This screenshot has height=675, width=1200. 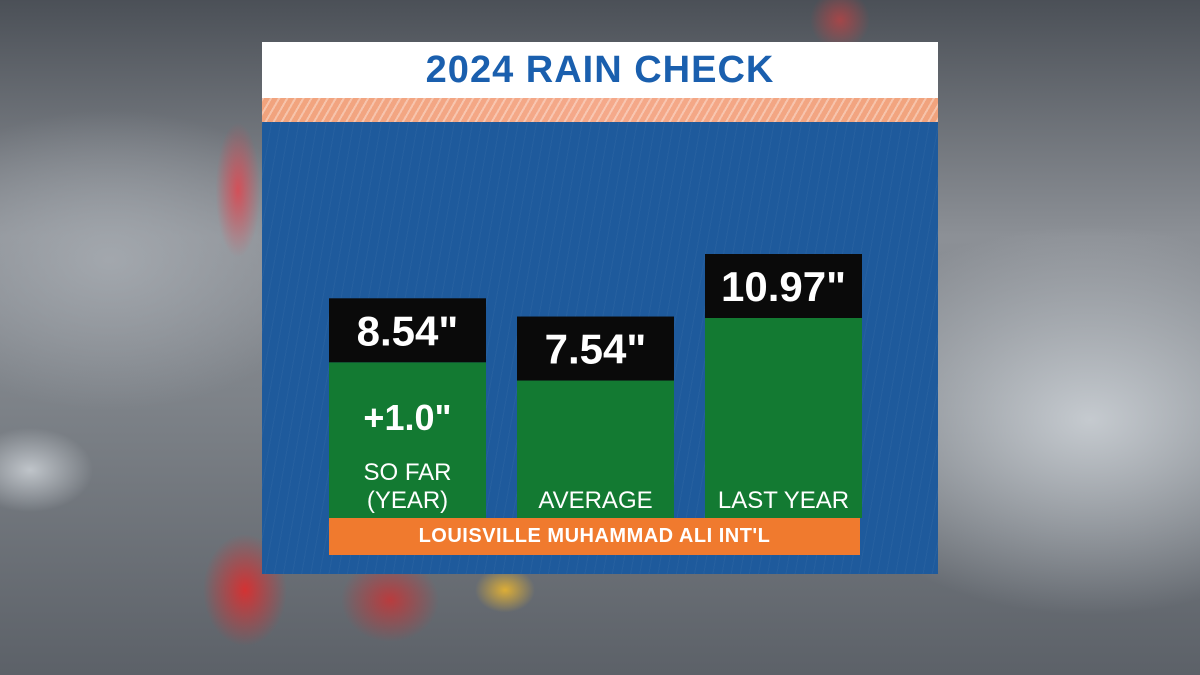 What do you see at coordinates (407, 417) in the screenshot?
I see `annotation-so-far-year: +1.0"` at bounding box center [407, 417].